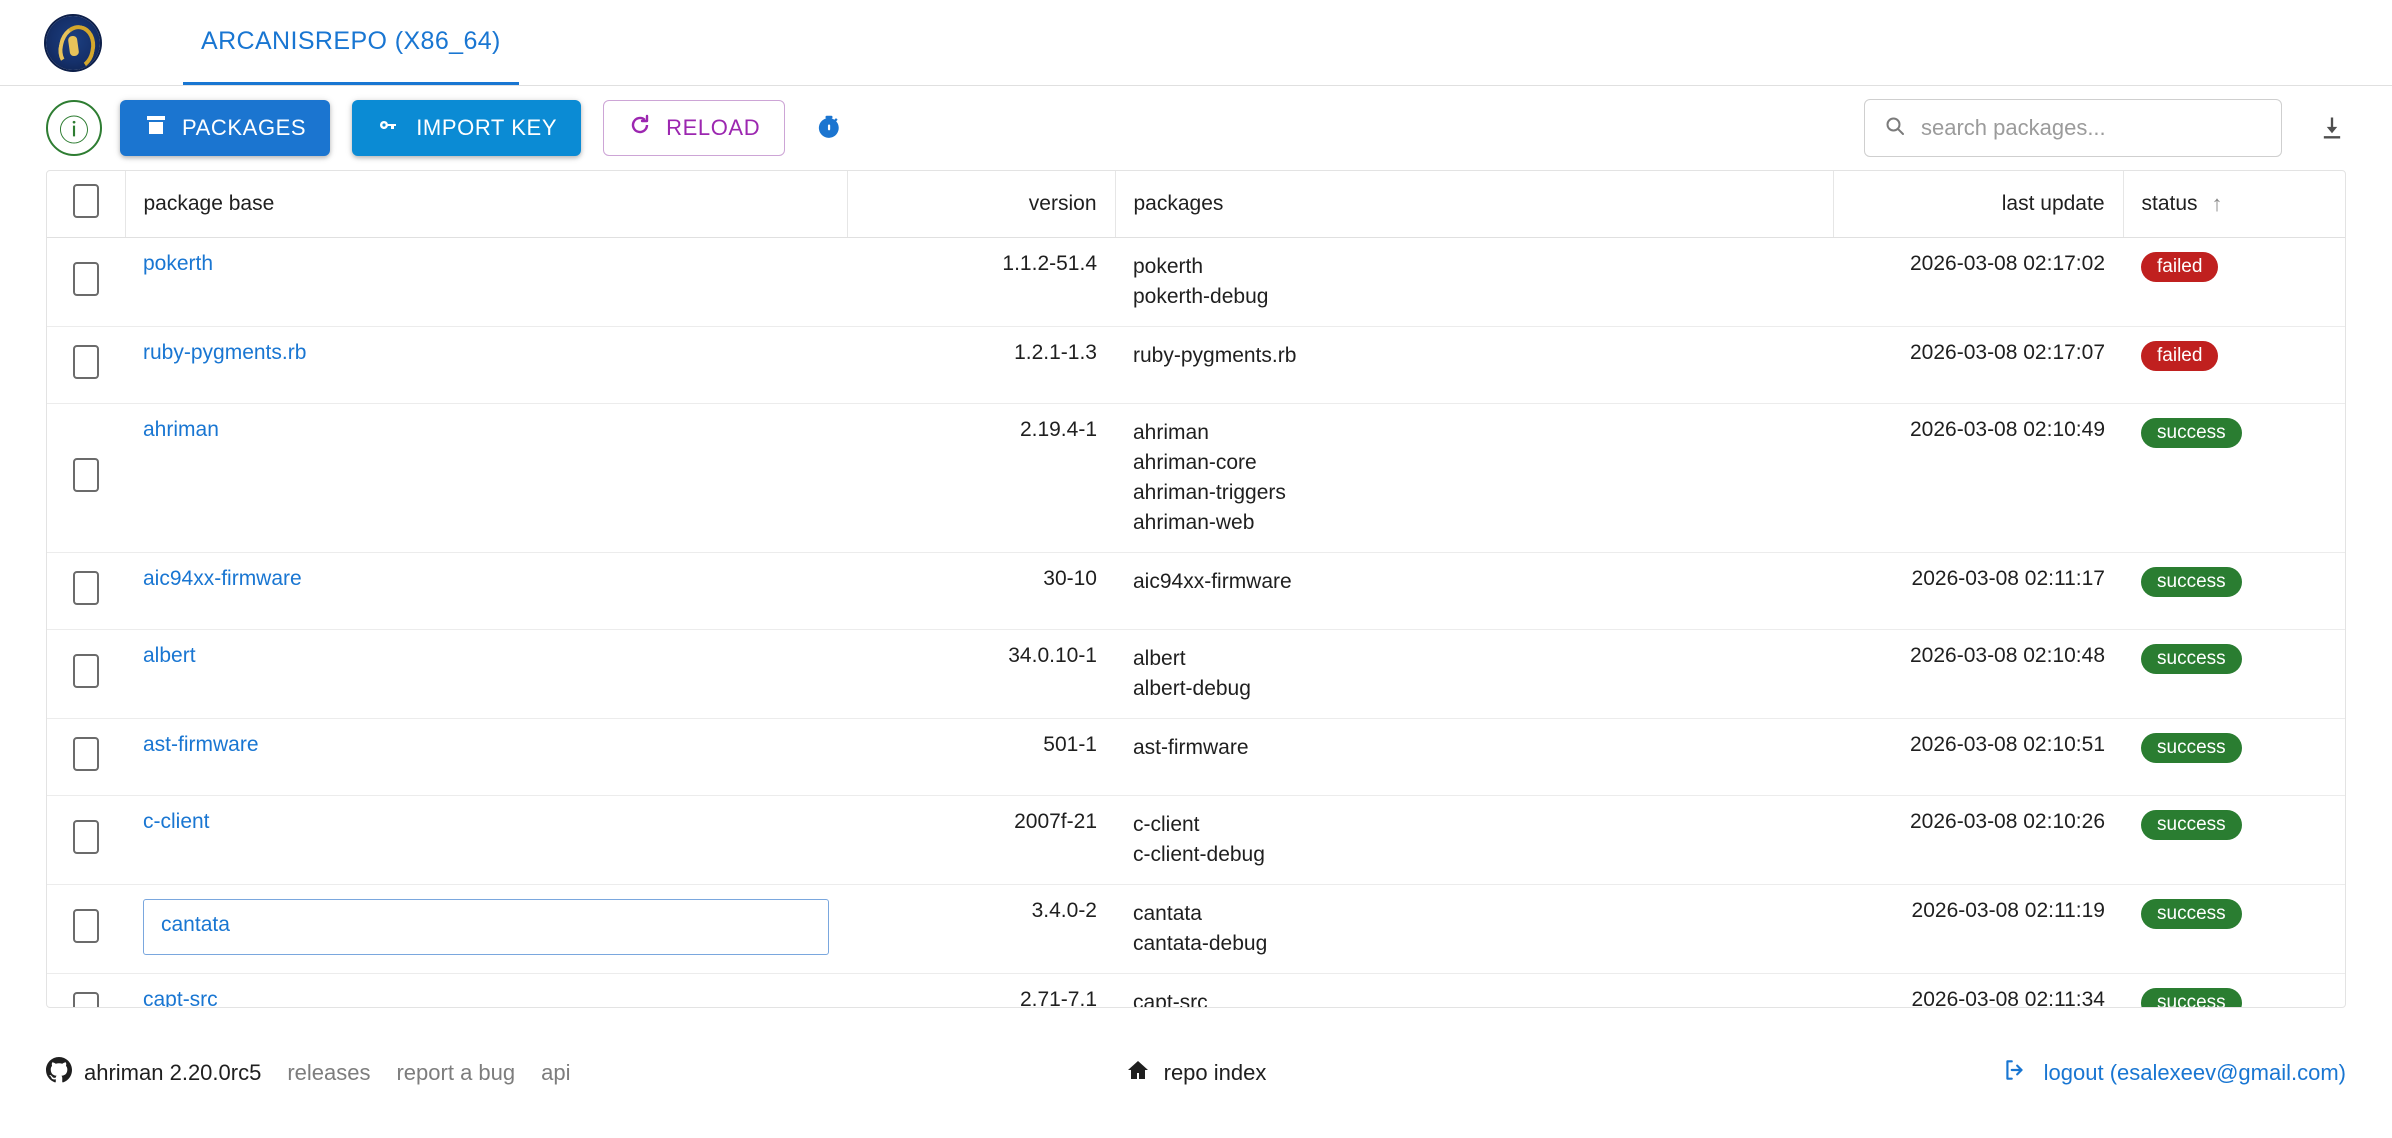 The width and height of the screenshot is (2392, 1138). What do you see at coordinates (1062, 203) in the screenshot?
I see `column-label-version: version` at bounding box center [1062, 203].